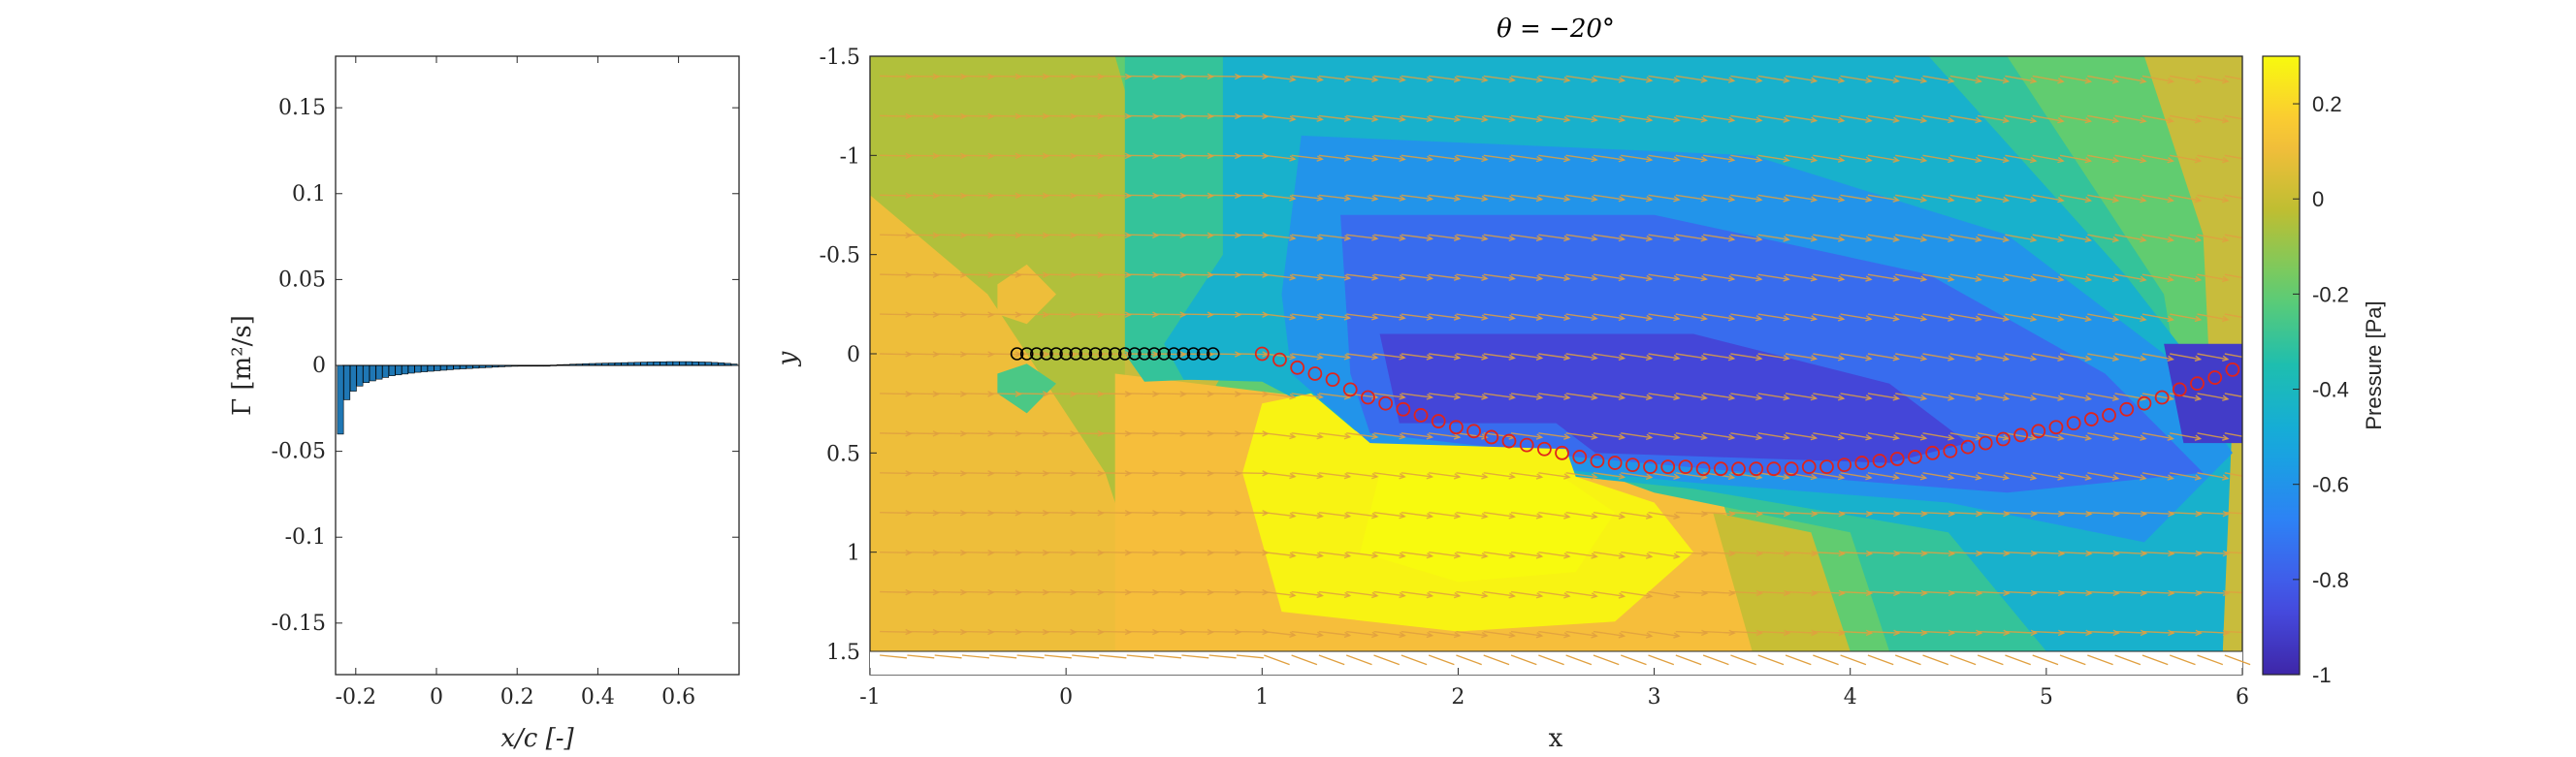 Image resolution: width=2576 pixels, height=757 pixels. Describe the element at coordinates (787, 358) in the screenshot. I see `right-y-axis-label: y` at that location.